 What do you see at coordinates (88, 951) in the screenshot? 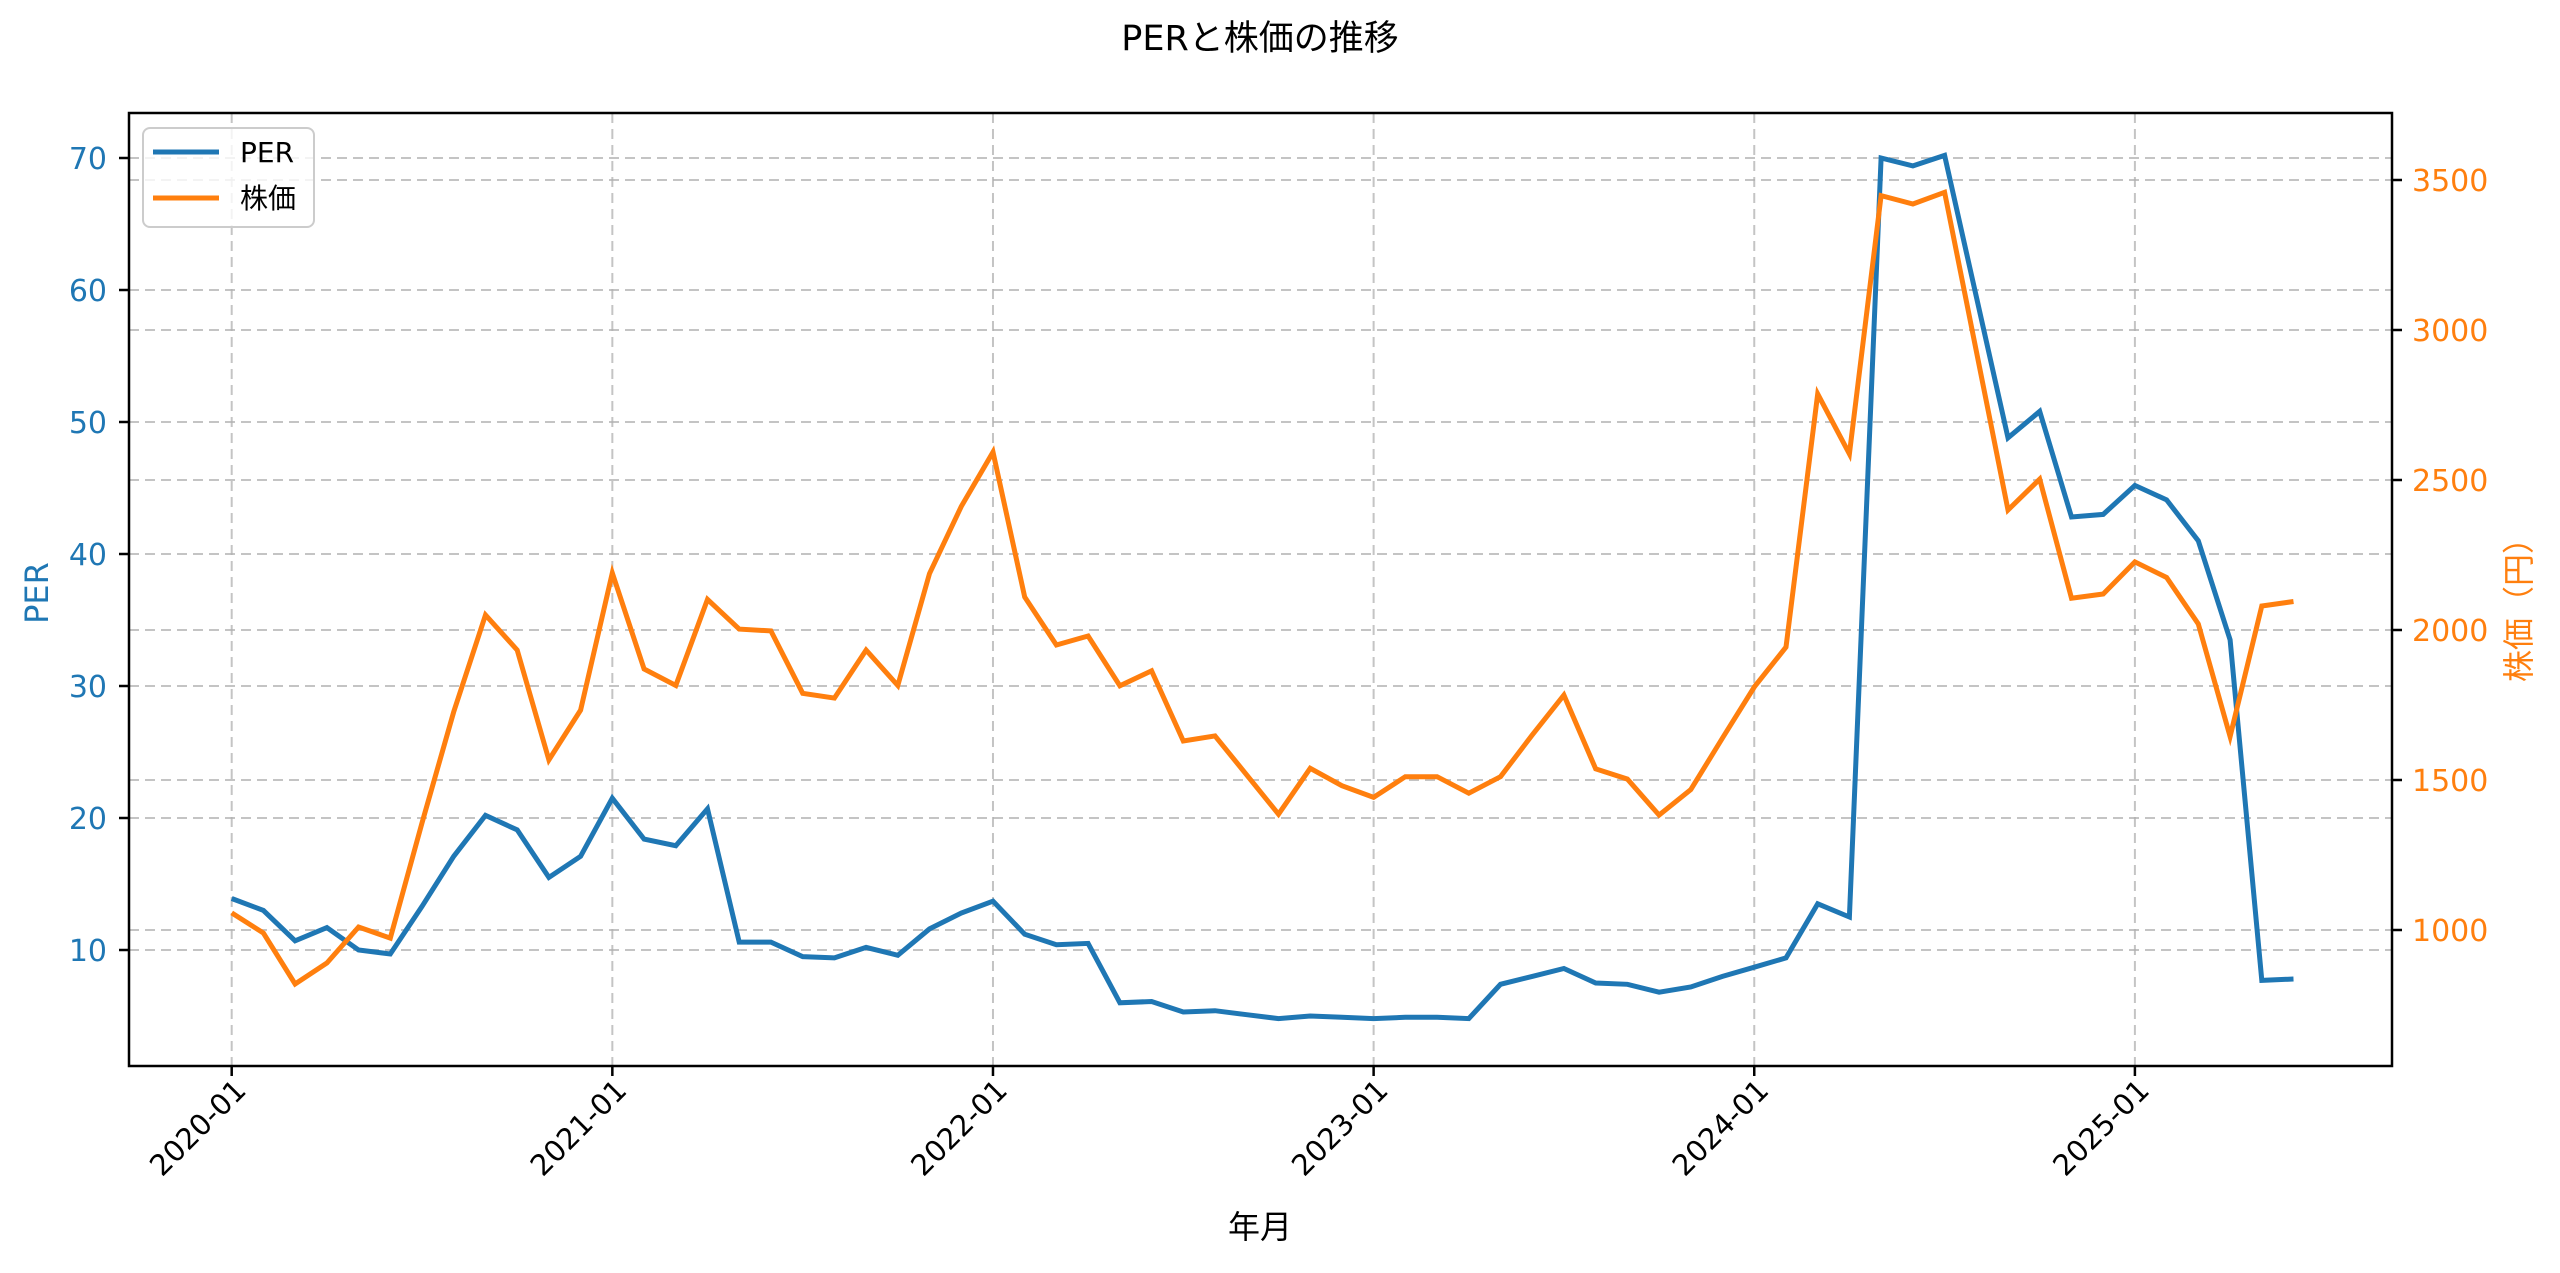
I see `left-tick-label: 10` at bounding box center [88, 951].